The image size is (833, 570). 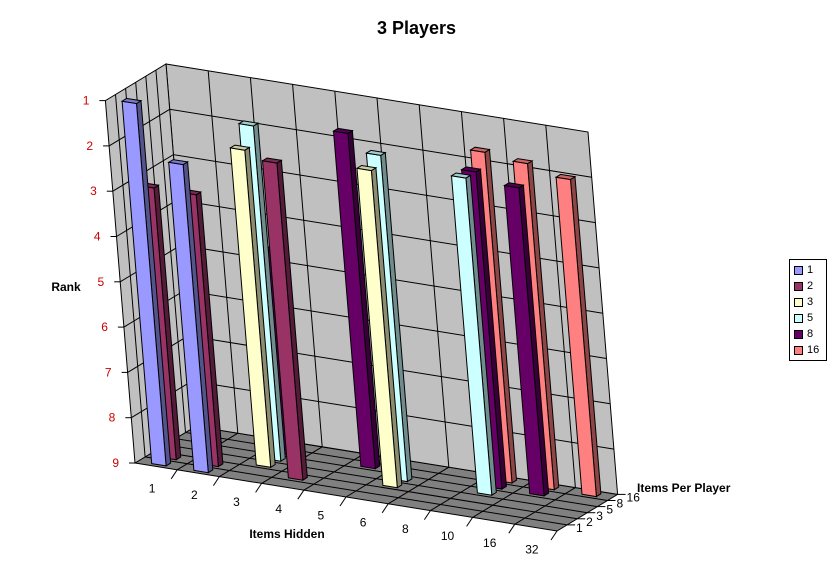 I want to click on z-tick-label: 16, so click(x=634, y=497).